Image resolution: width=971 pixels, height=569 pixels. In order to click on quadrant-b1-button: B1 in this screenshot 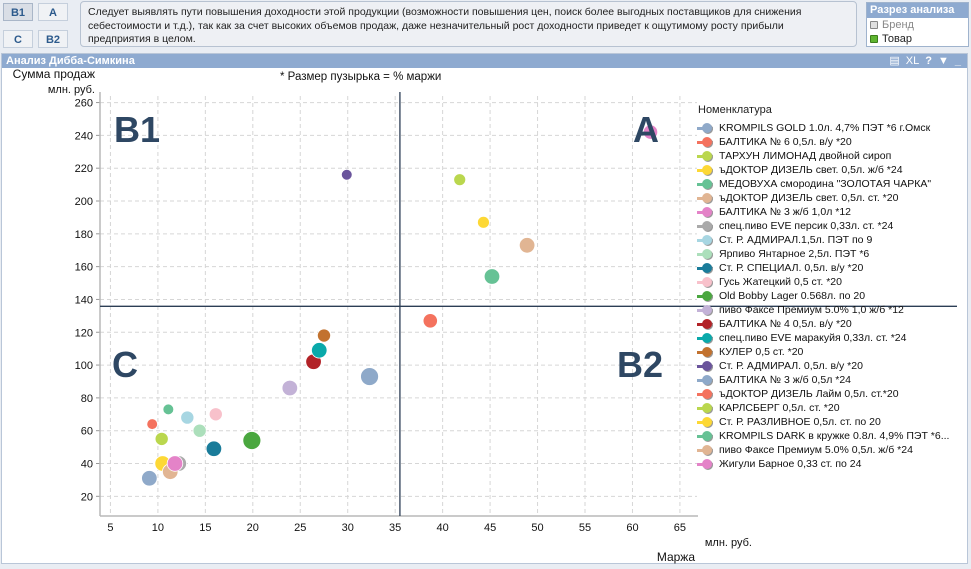, I will do `click(18, 12)`.